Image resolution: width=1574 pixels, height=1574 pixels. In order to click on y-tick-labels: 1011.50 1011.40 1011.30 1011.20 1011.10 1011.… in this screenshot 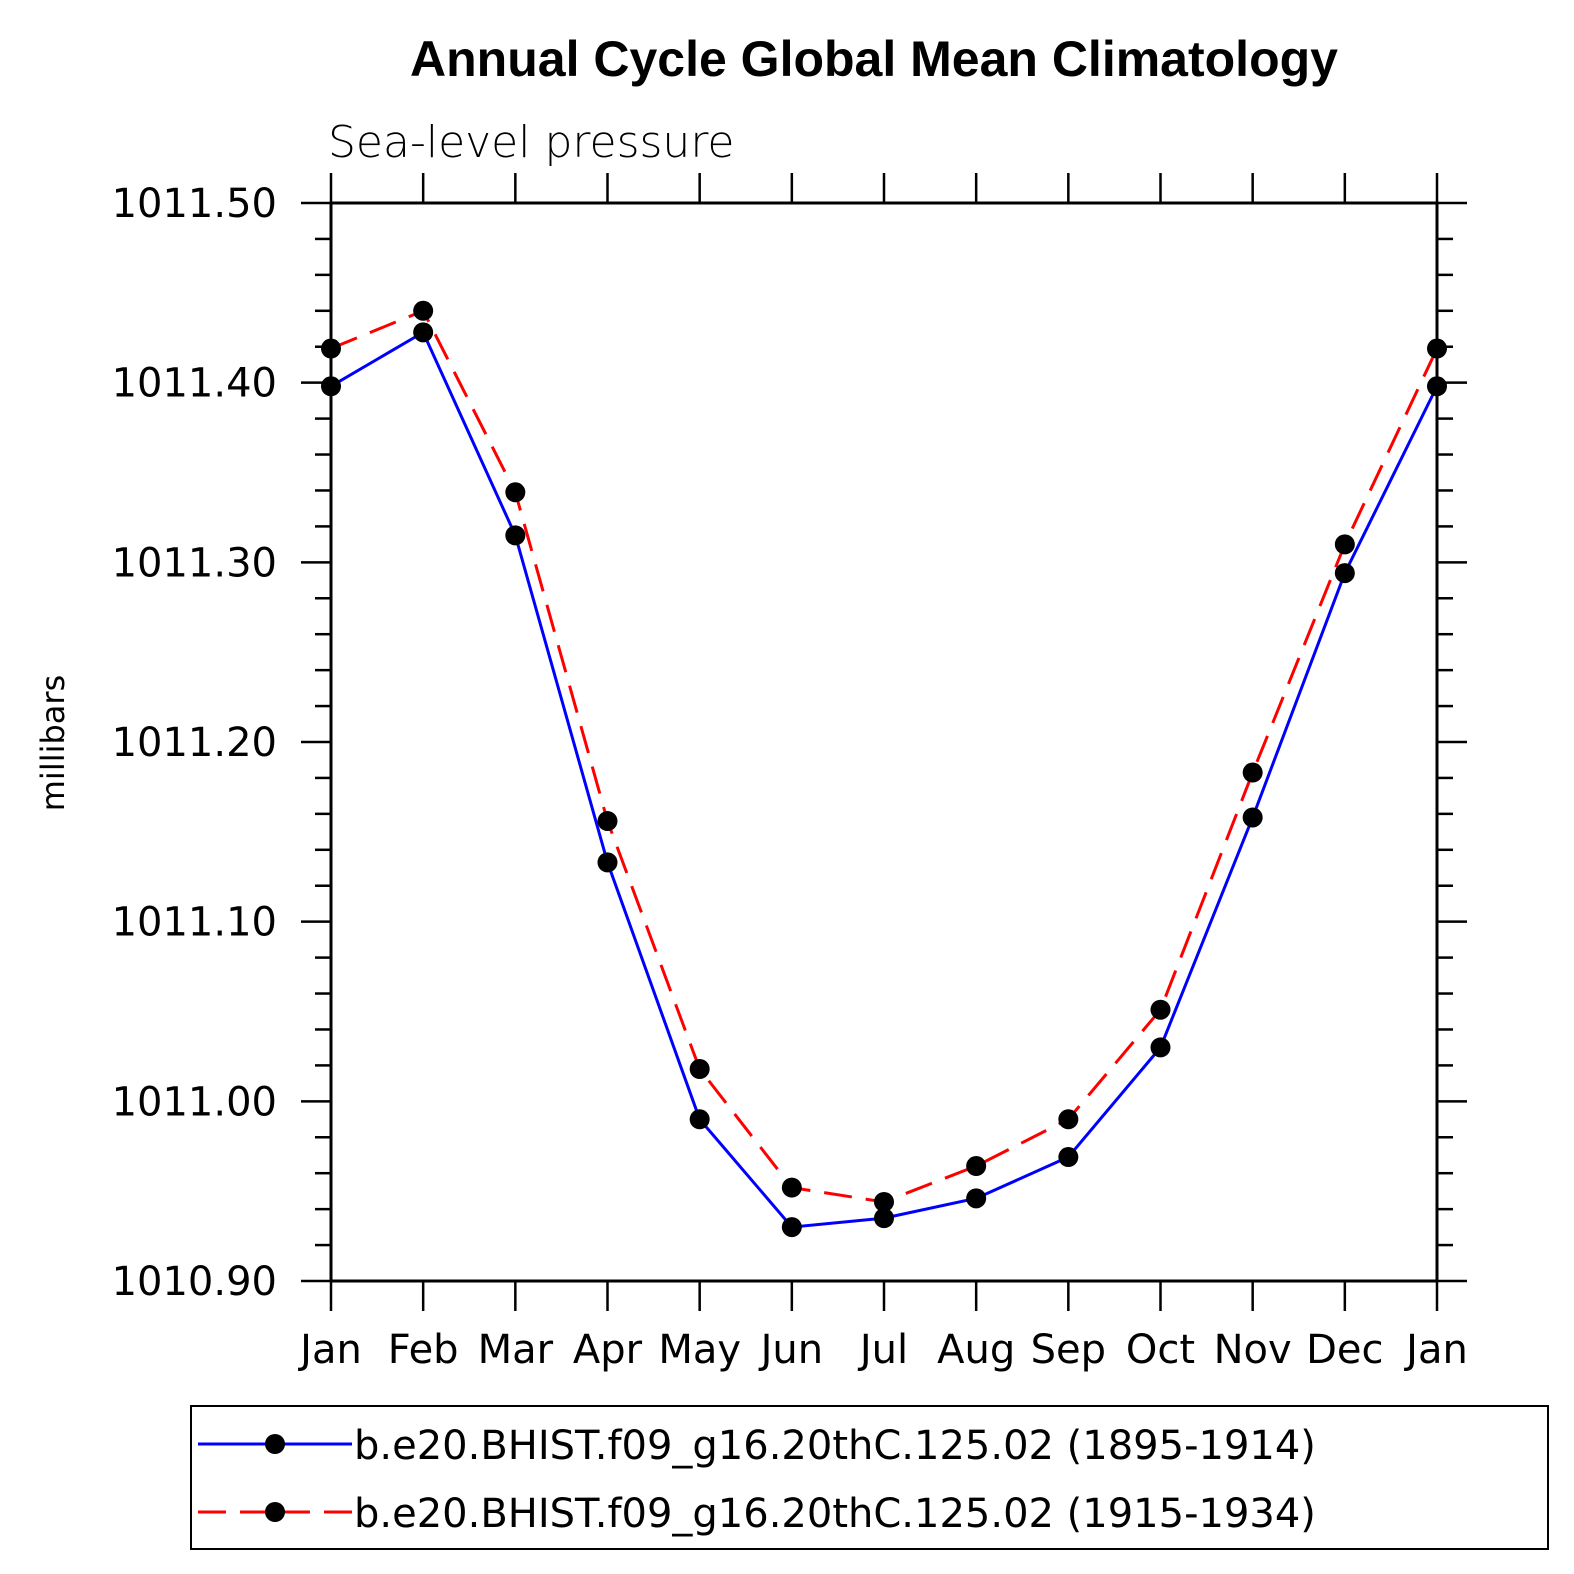, I will do `click(194, 743)`.